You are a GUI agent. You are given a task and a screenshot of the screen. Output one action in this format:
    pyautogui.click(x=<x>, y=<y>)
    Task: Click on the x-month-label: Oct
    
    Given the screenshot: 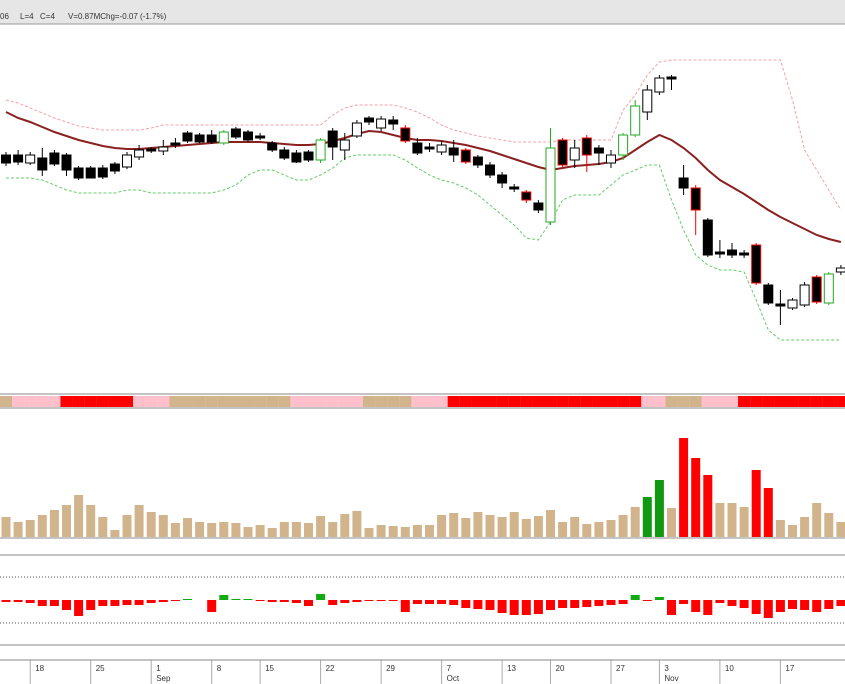 What is the action you would take?
    pyautogui.click(x=453, y=678)
    